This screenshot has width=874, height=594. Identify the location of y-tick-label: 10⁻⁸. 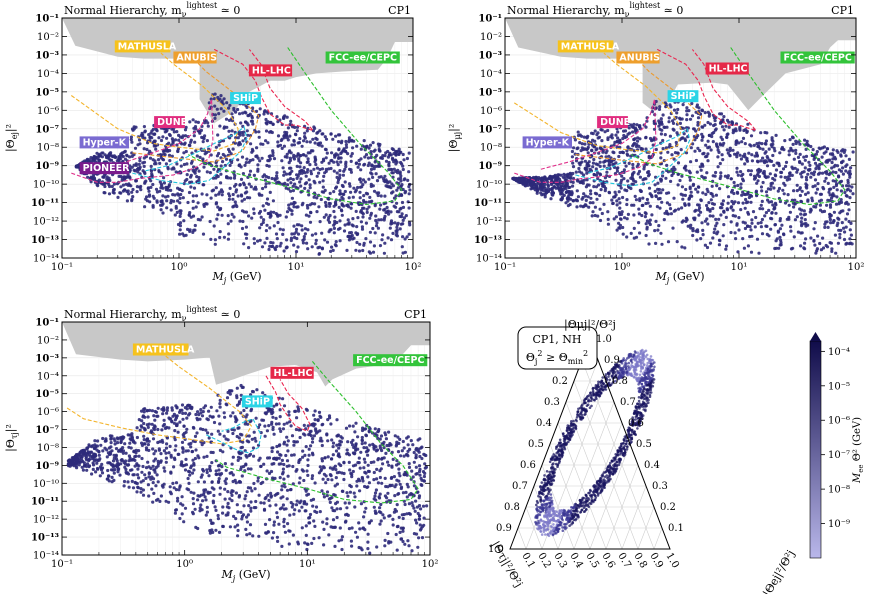
(491, 148).